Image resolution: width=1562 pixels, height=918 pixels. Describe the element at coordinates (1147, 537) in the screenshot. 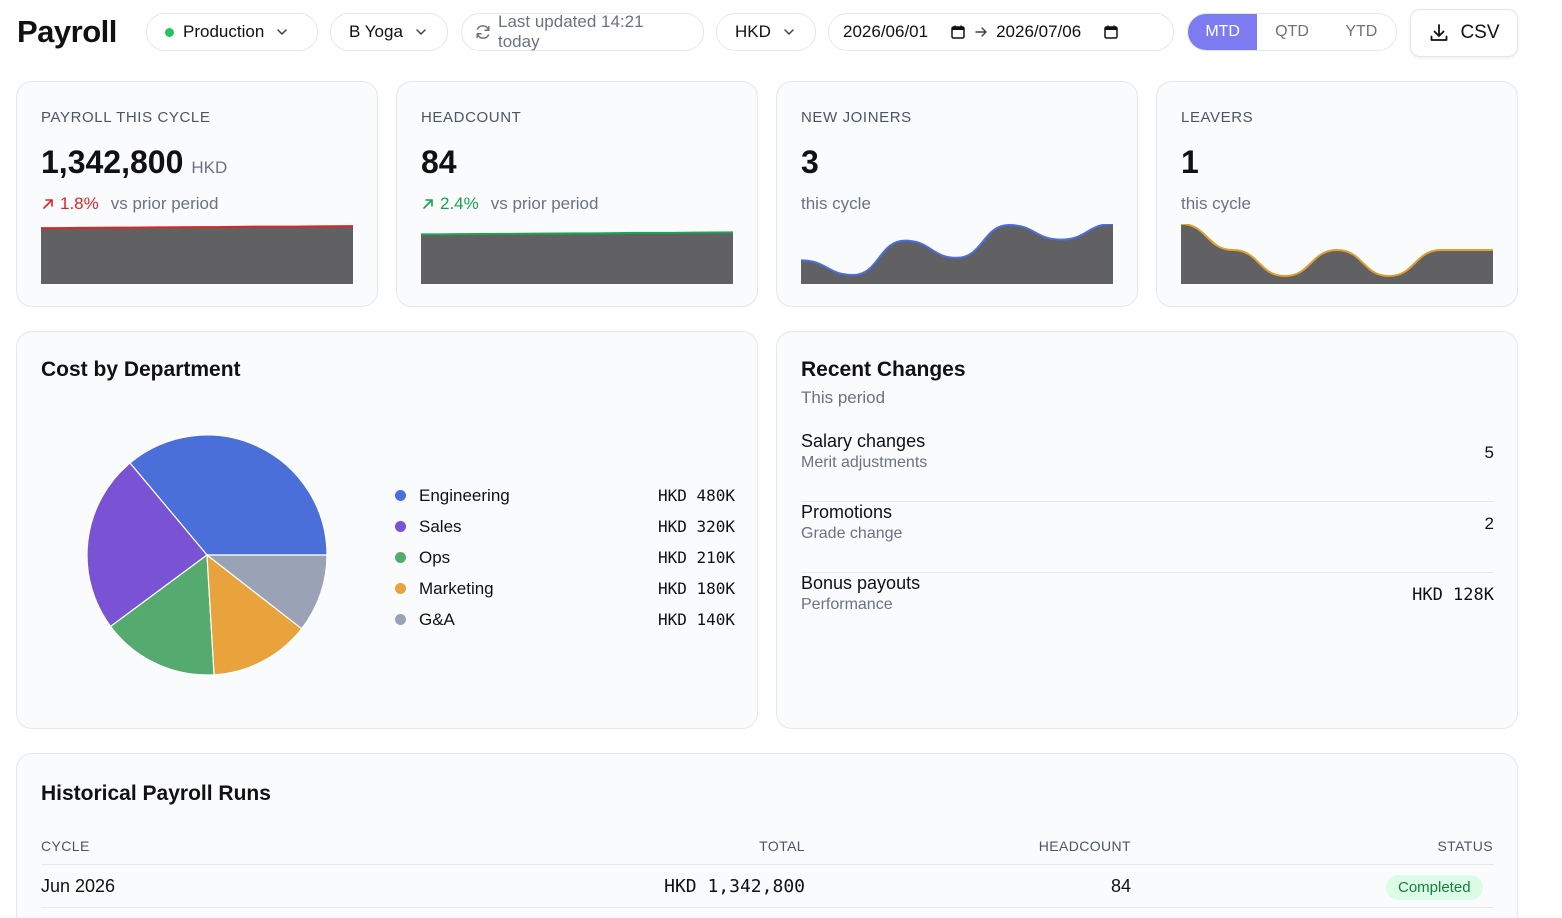

I see `change-item-promotions: Promotions Grade change 2` at that location.